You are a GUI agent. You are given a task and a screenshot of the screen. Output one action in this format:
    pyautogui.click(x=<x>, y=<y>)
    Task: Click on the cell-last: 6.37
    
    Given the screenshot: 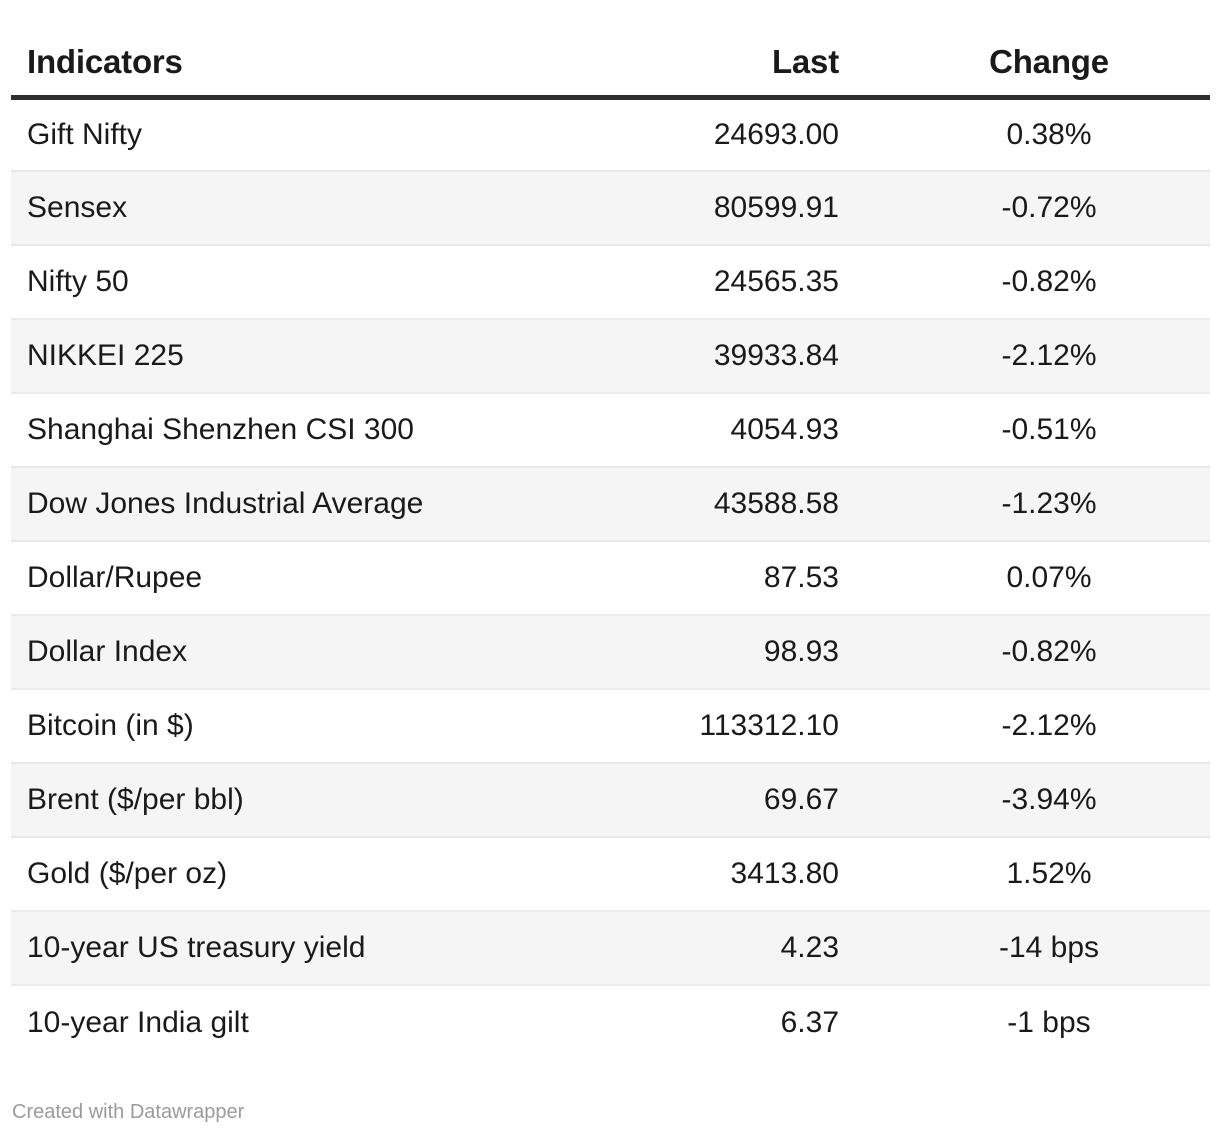 What is the action you would take?
    pyautogui.click(x=763, y=1021)
    